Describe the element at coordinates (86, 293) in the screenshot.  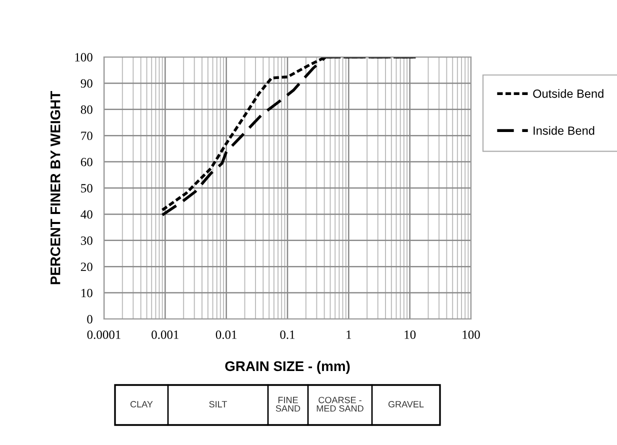
I see `y-tick-label: 10` at that location.